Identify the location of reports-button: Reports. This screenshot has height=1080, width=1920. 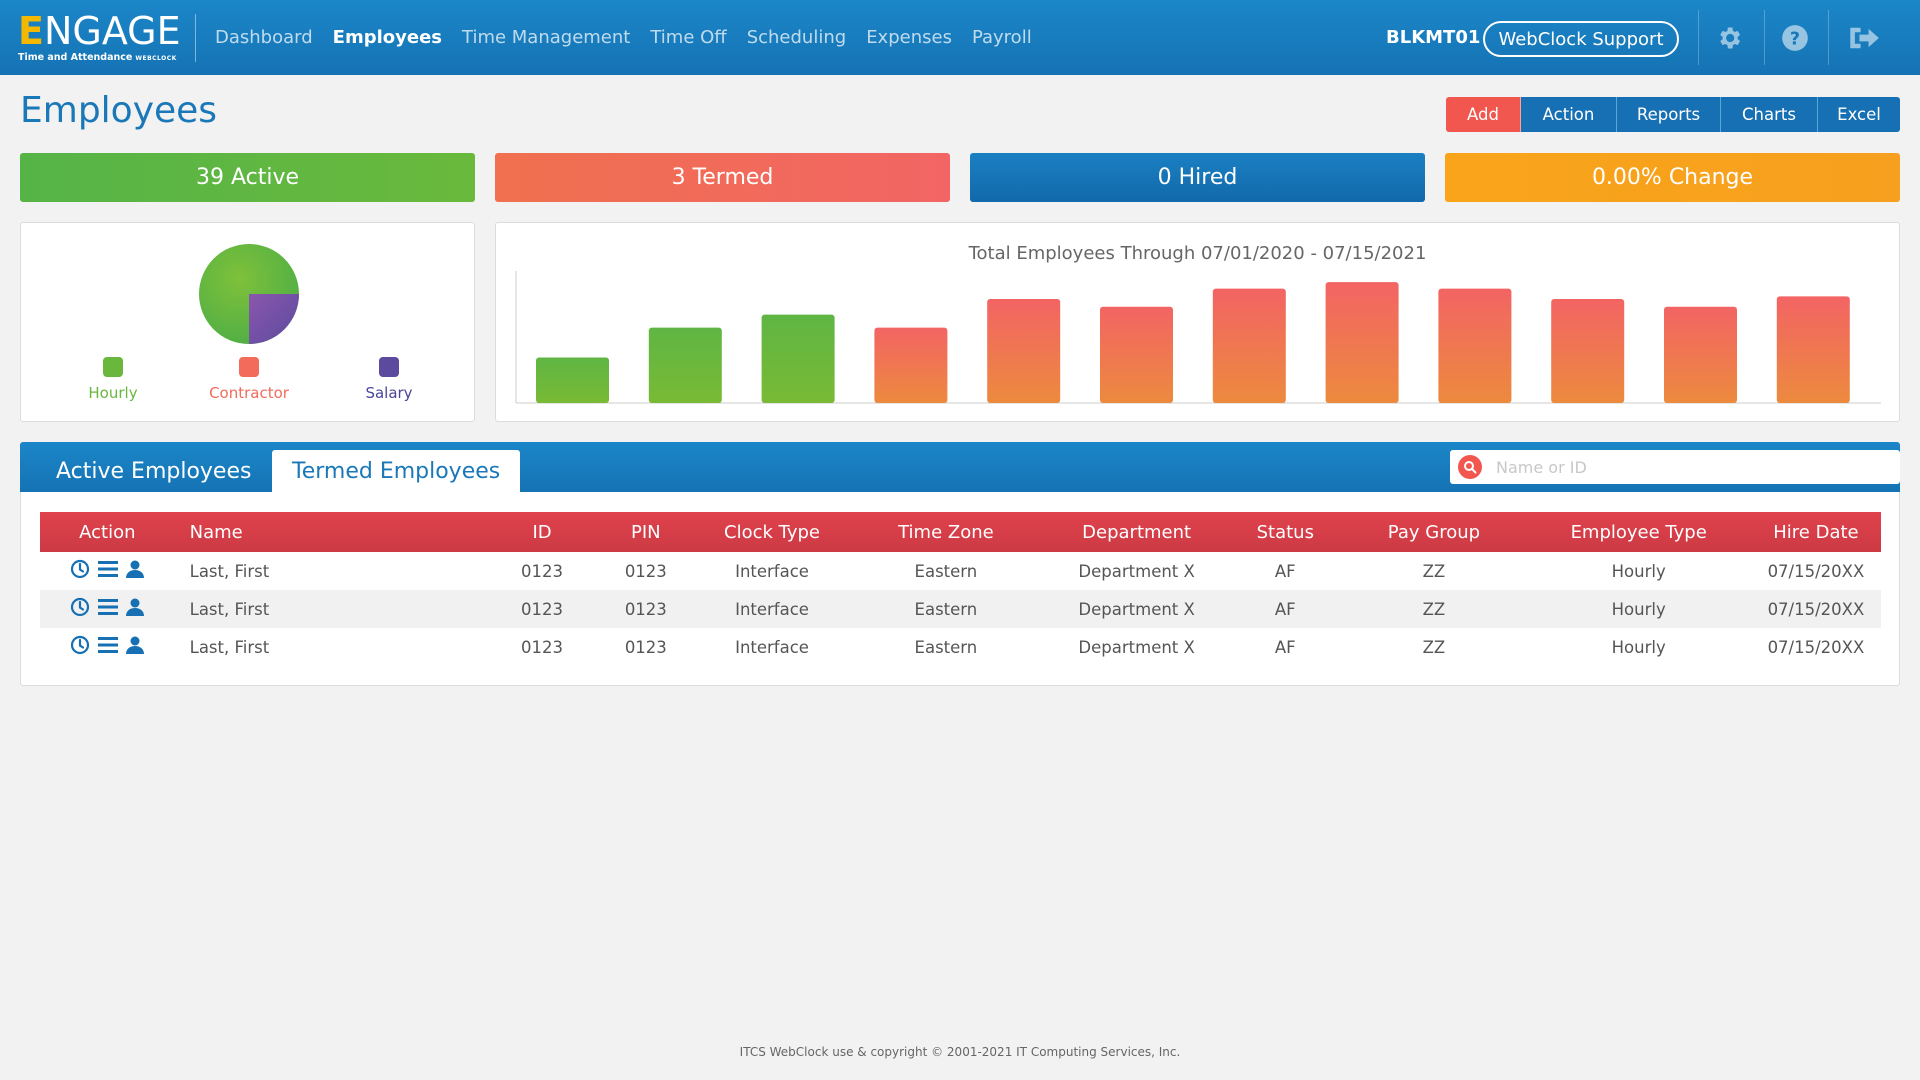
(1669, 114).